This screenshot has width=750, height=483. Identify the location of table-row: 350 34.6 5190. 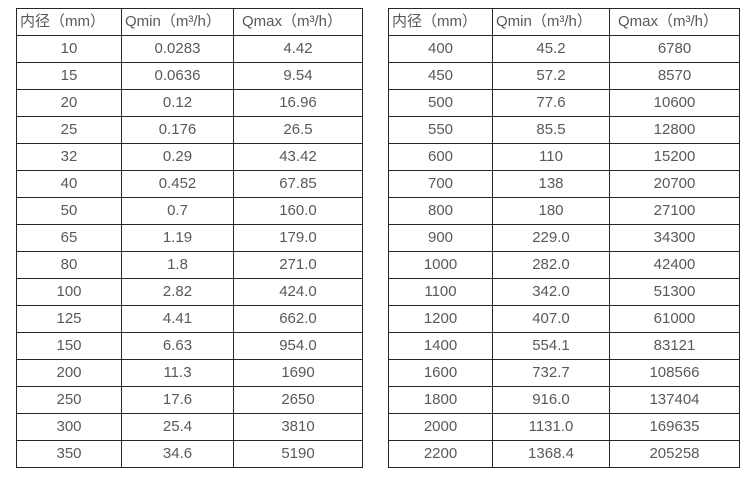
(189, 454).